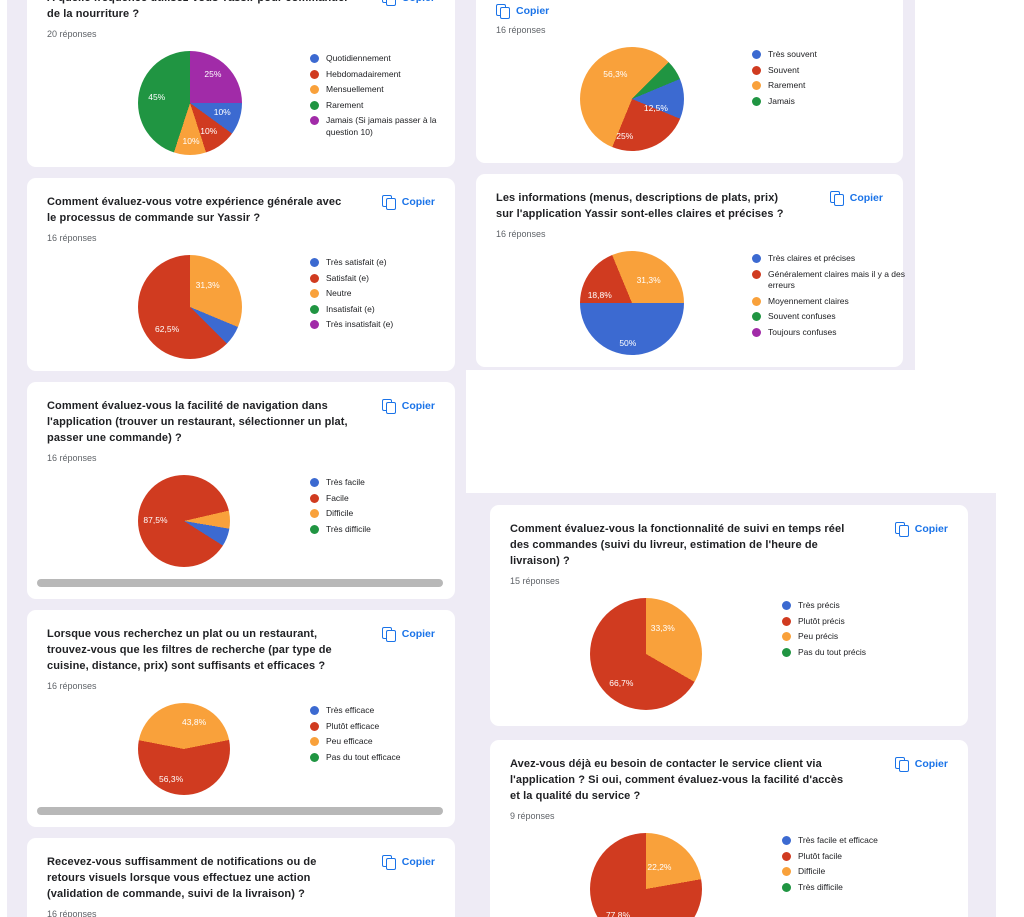  Describe the element at coordinates (360, 324) in the screenshot. I see `legend-label: Très insatisfait (e)` at that location.